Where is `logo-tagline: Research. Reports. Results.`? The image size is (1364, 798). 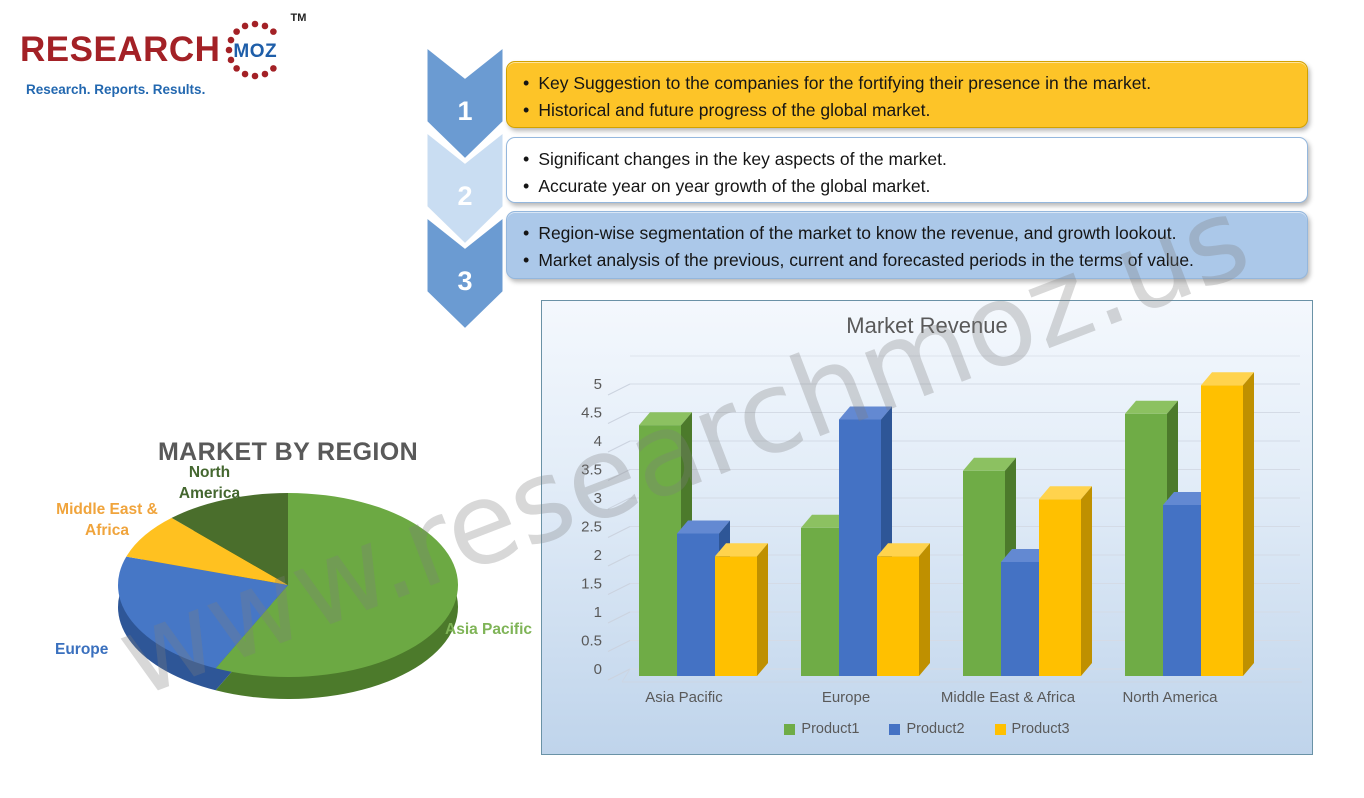
logo-tagline: Research. Reports. Results. is located at coordinates (116, 89).